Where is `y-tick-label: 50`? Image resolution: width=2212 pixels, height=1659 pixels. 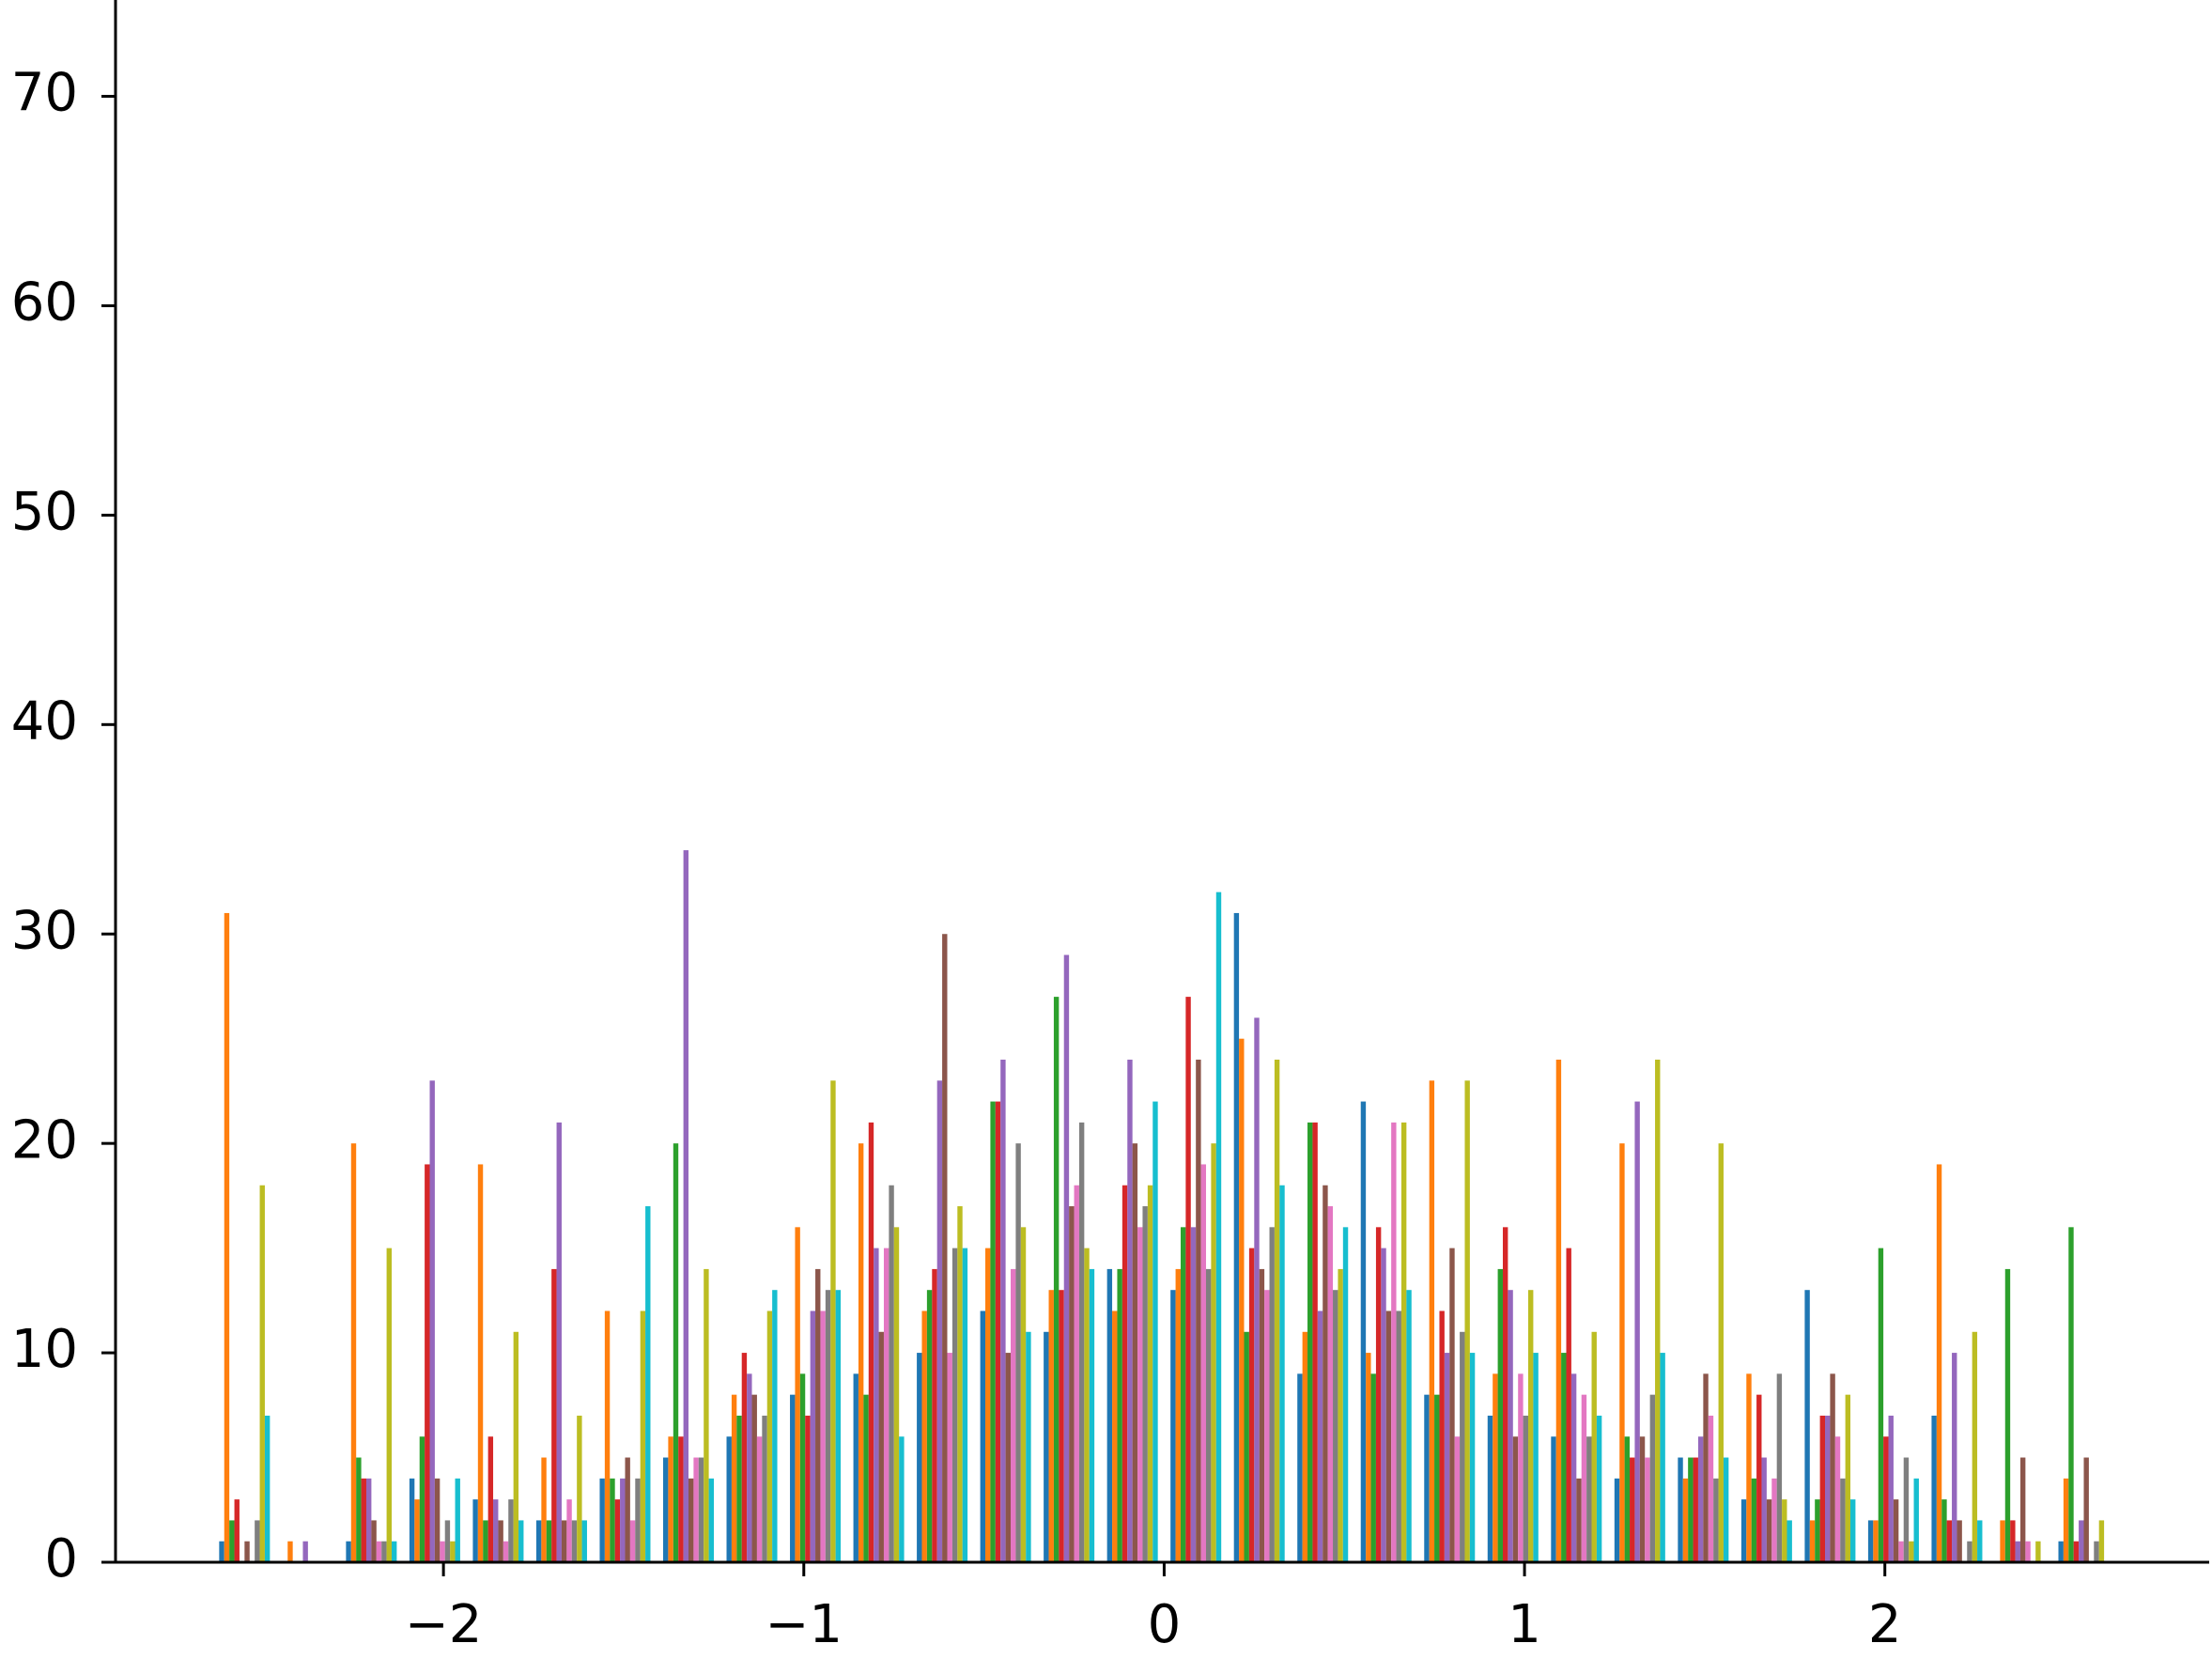 y-tick-label: 50 is located at coordinates (45, 512).